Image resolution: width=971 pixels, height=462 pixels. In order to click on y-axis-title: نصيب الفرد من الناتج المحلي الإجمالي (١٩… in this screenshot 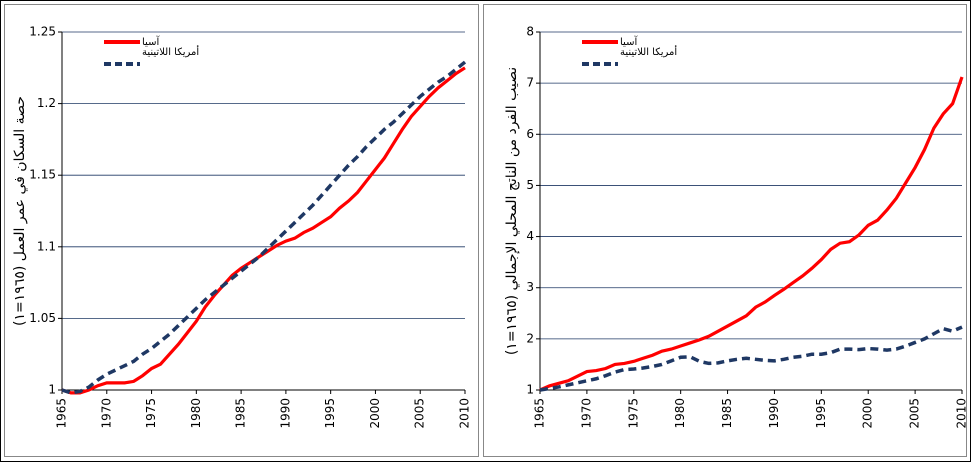, I will do `click(512, 211)`.